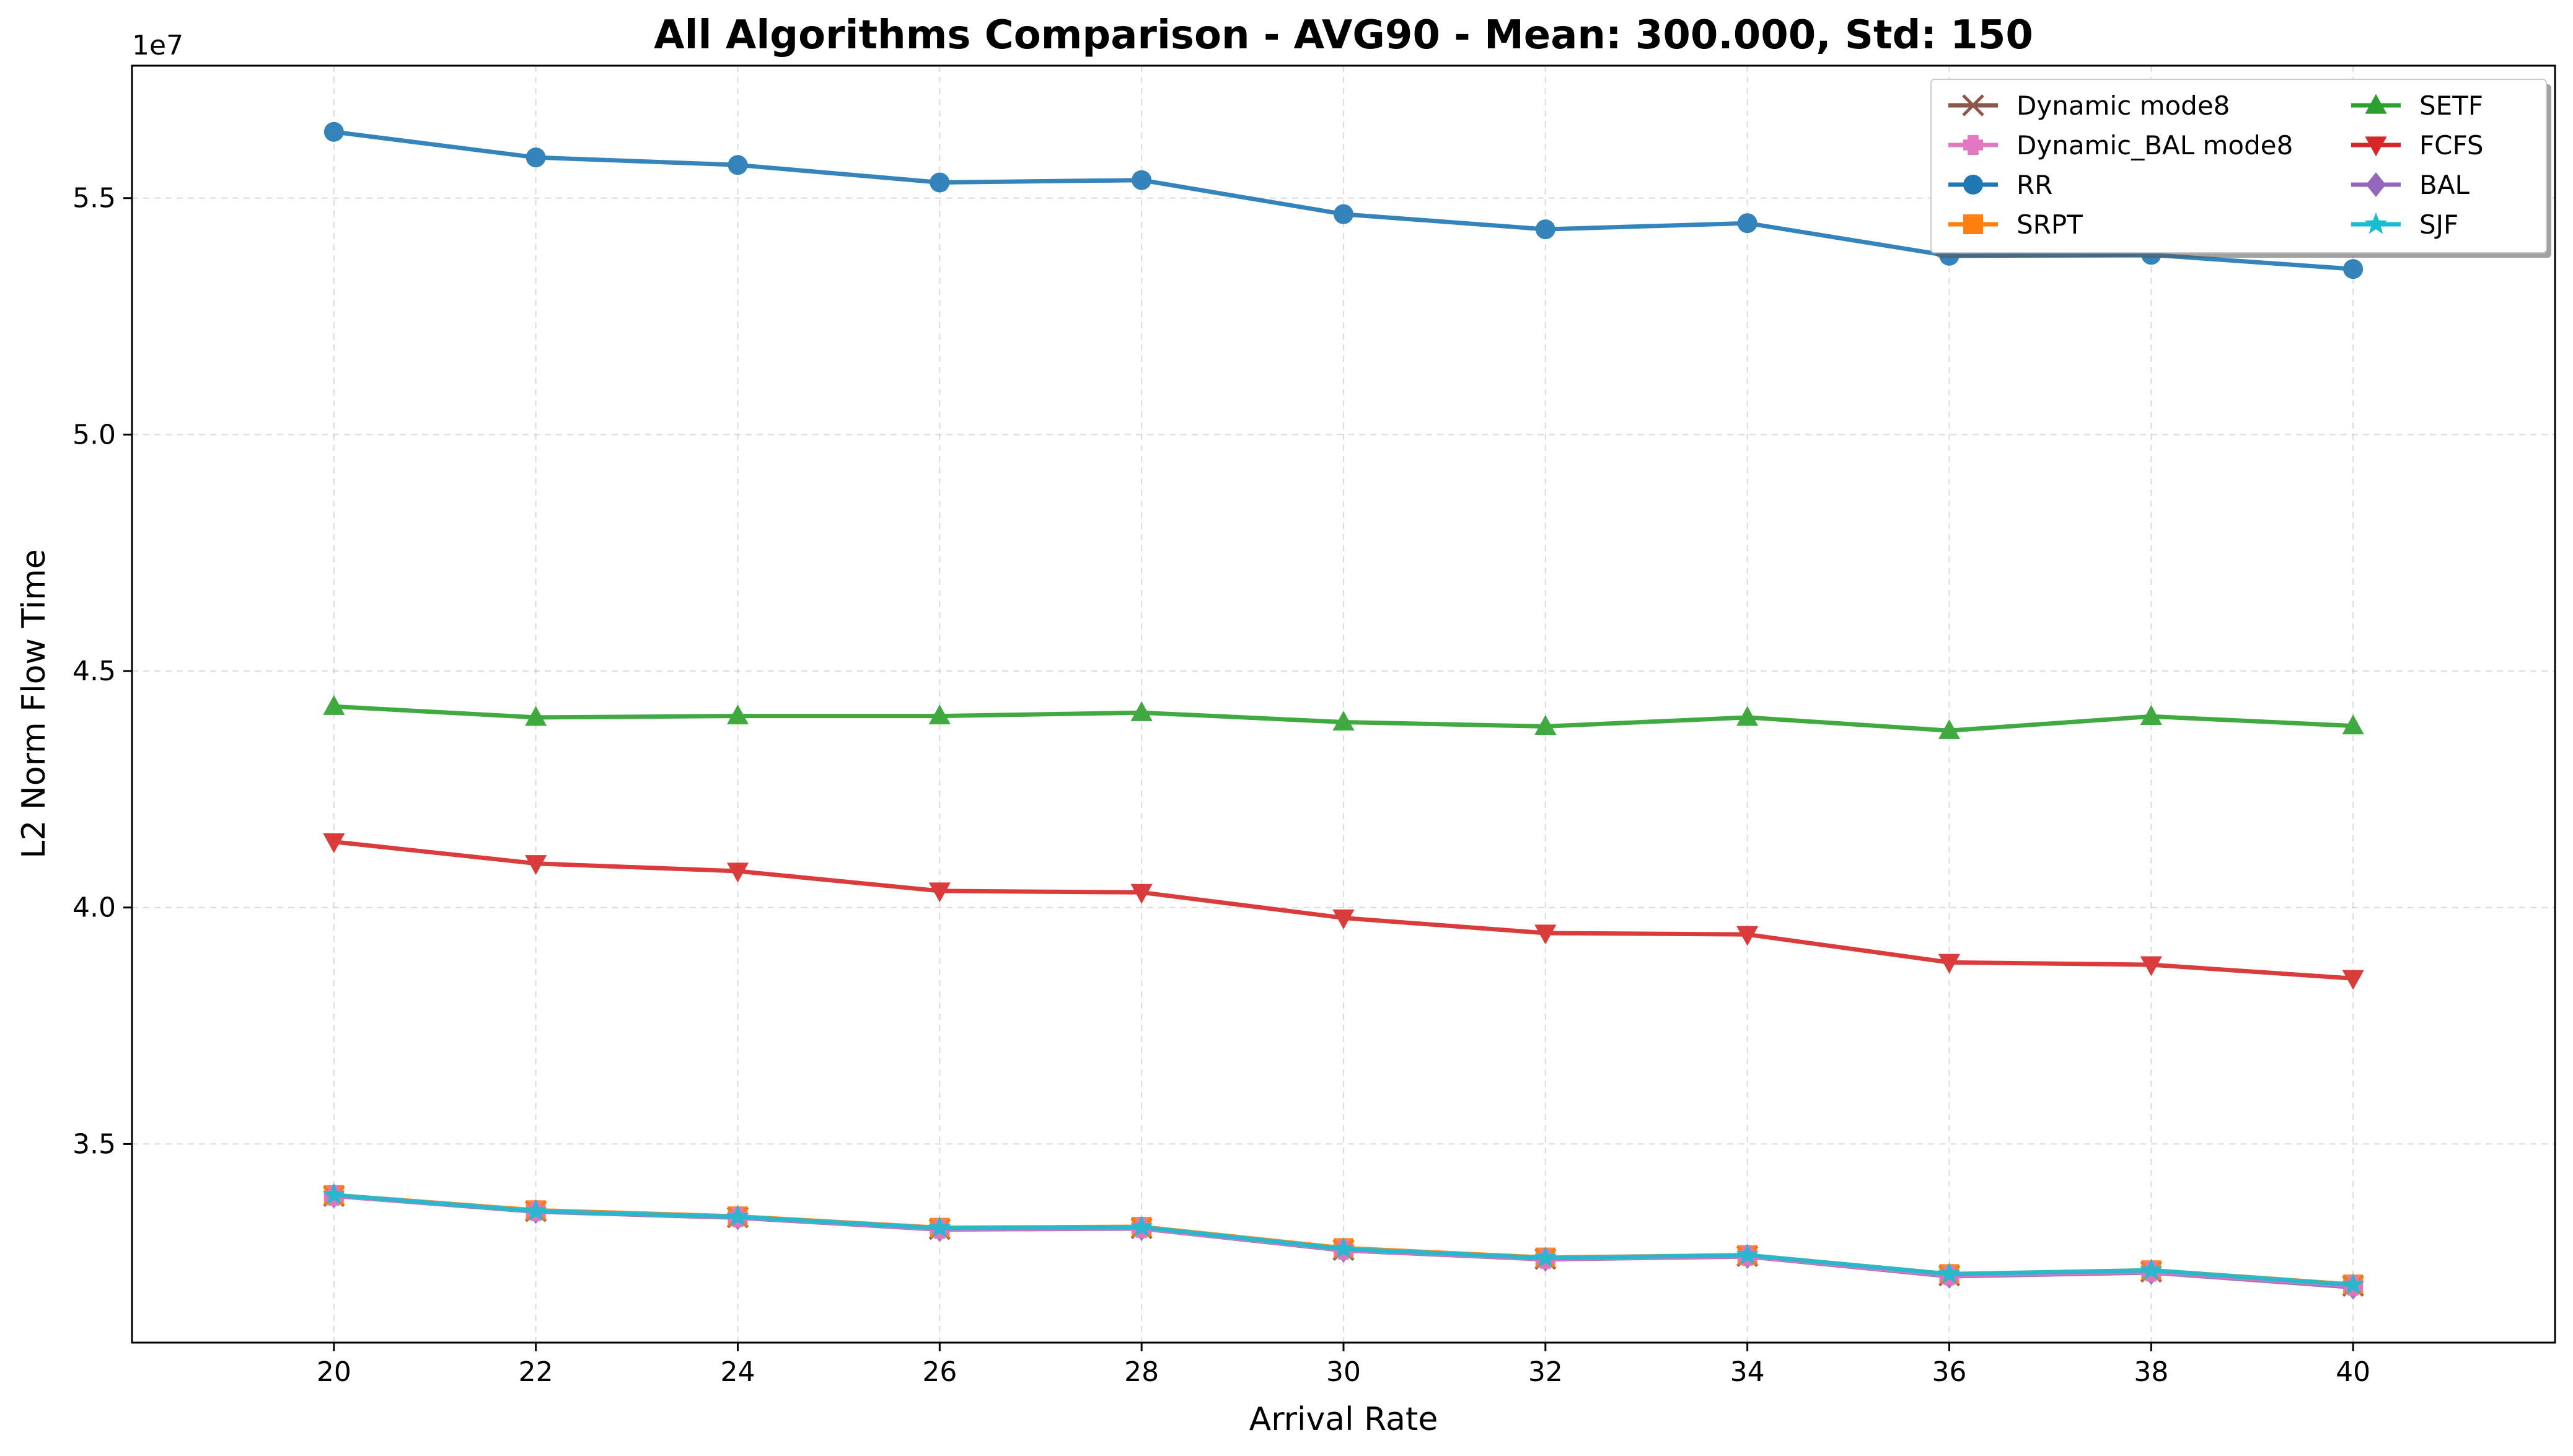 The height and width of the screenshot is (1456, 2573). I want to click on legend-box, so click(2238, 166).